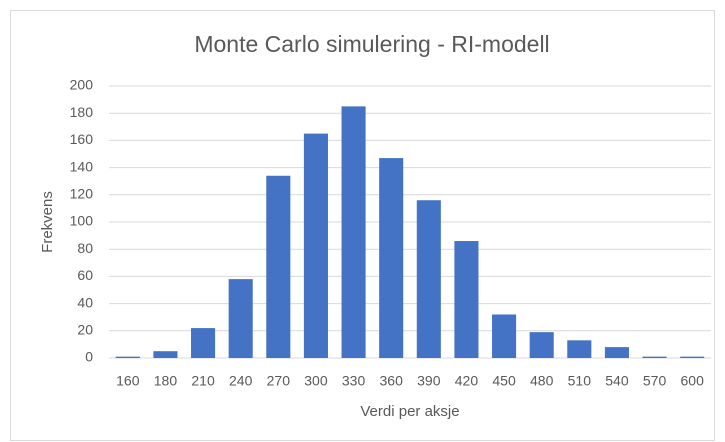 The image size is (725, 442). What do you see at coordinates (85, 275) in the screenshot?
I see `y-tick-label: 60` at bounding box center [85, 275].